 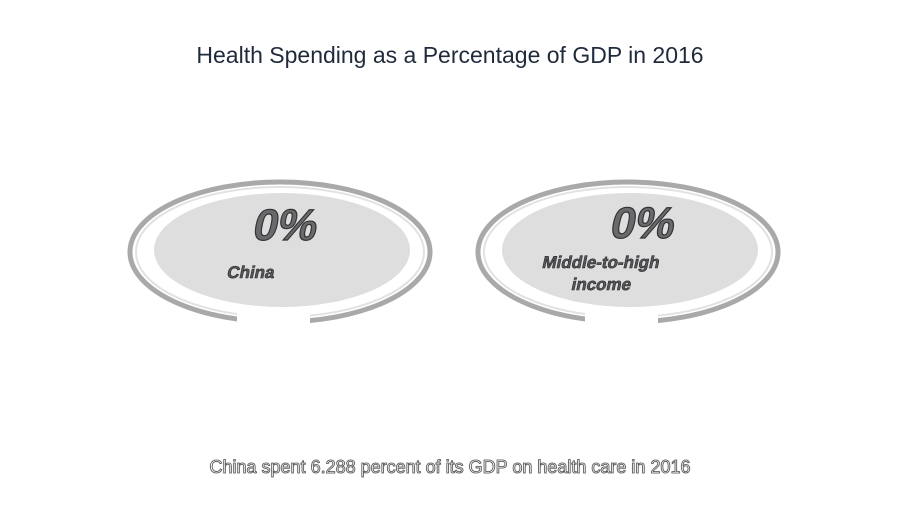 I want to click on gauge-middle-to-high-income: 0% Middle-to-high income, so click(x=628, y=253).